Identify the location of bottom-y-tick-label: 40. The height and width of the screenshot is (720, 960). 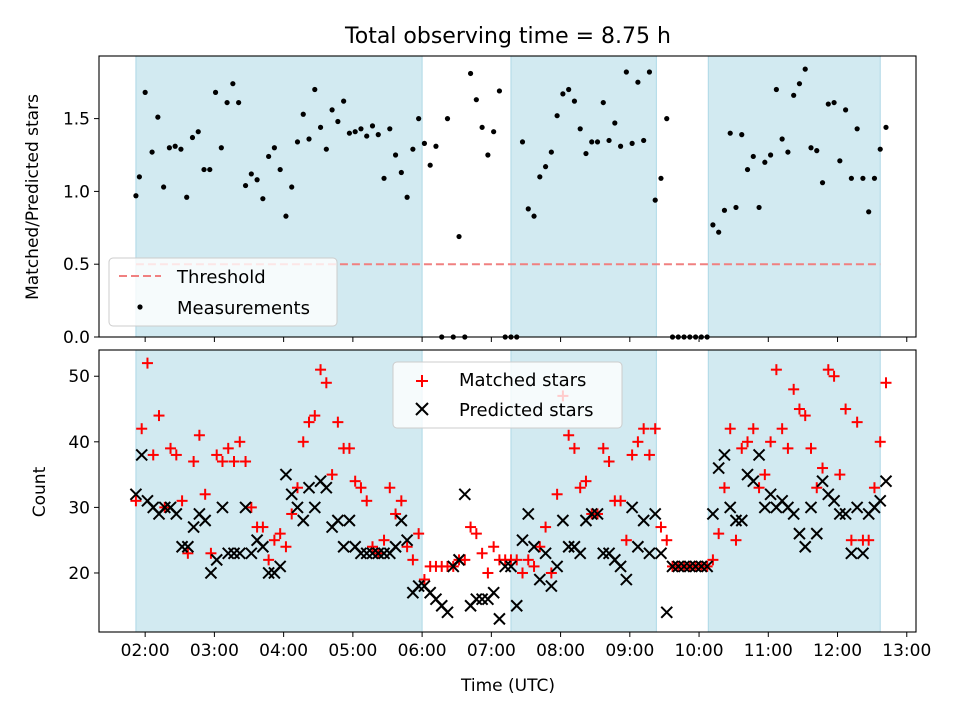
(79, 443).